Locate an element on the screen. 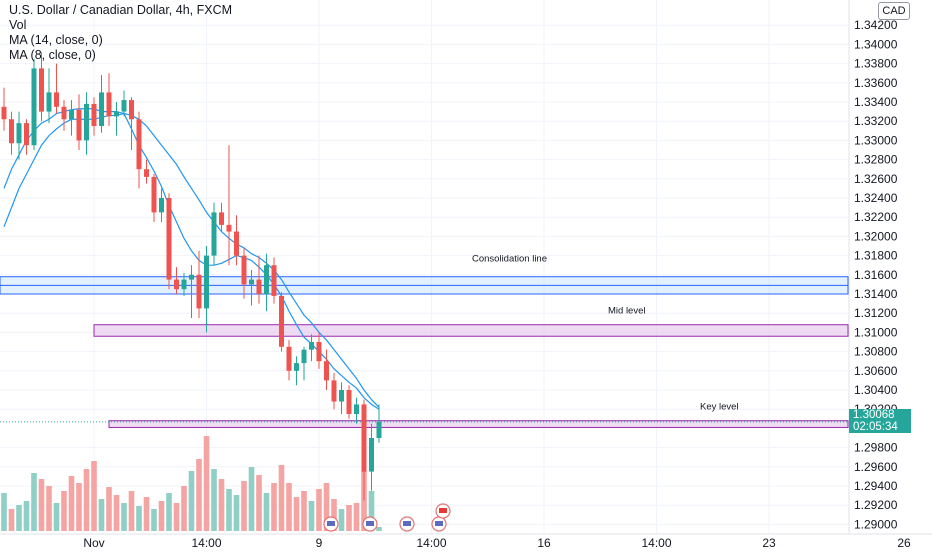 The height and width of the screenshot is (555, 932). y-tick-label: 1.31600 is located at coordinates (876, 275).